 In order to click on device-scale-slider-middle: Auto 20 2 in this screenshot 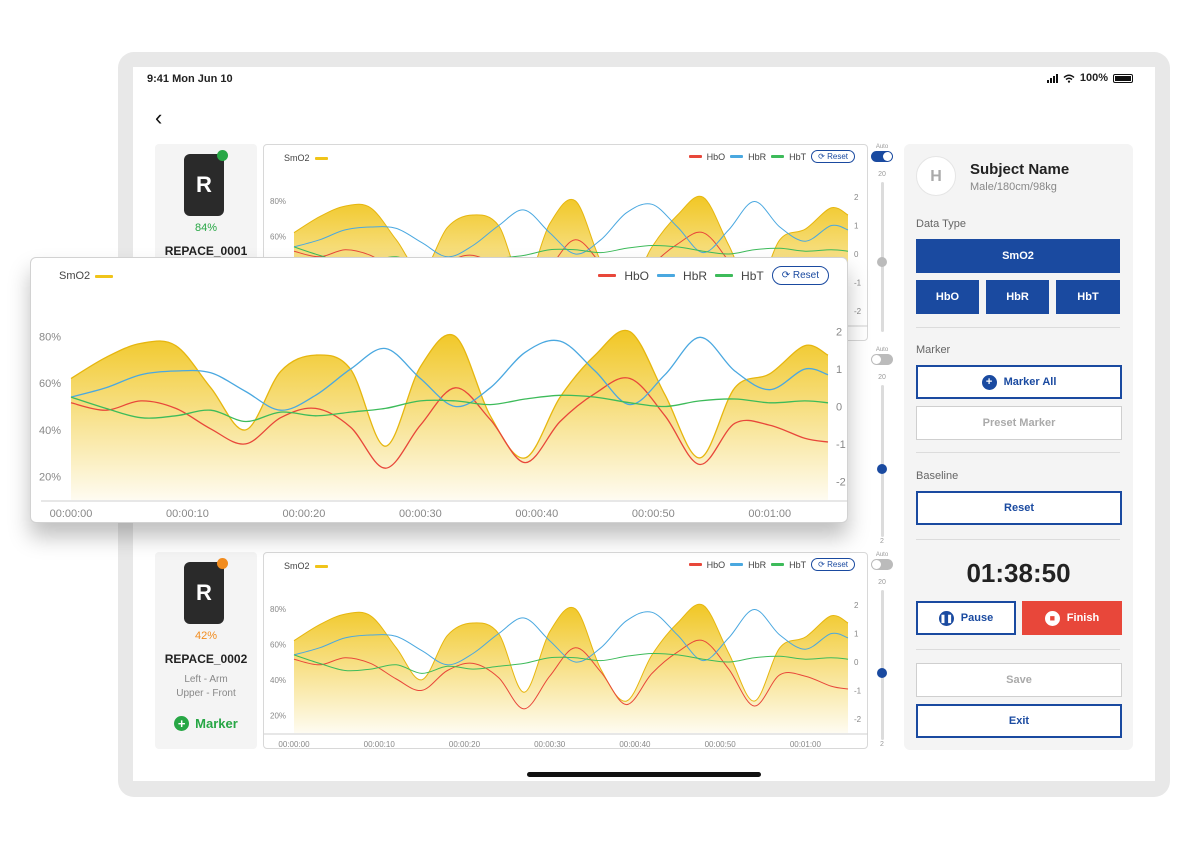, I will do `click(882, 447)`.